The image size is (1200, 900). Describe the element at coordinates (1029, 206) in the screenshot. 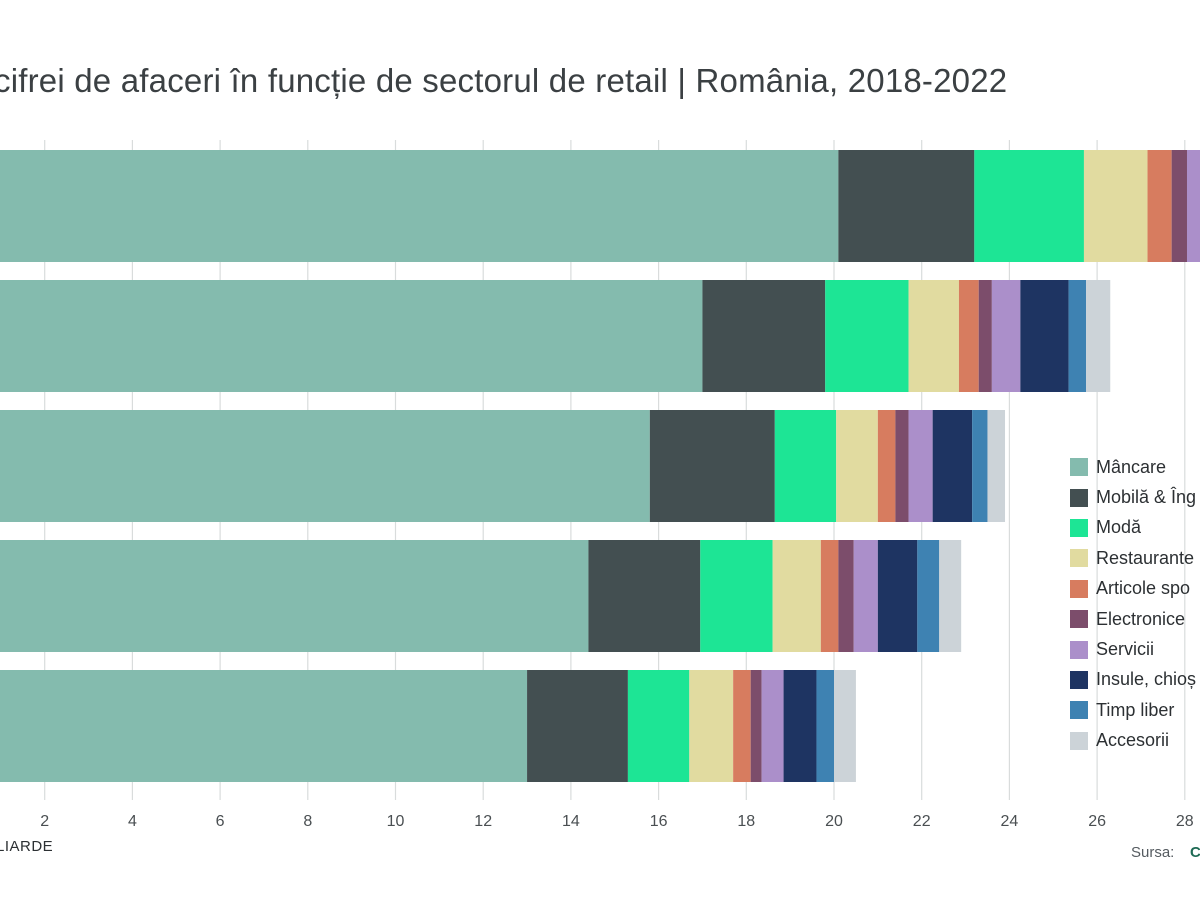

I see `bar-segment-modă: Modă (2022): 2.5` at that location.